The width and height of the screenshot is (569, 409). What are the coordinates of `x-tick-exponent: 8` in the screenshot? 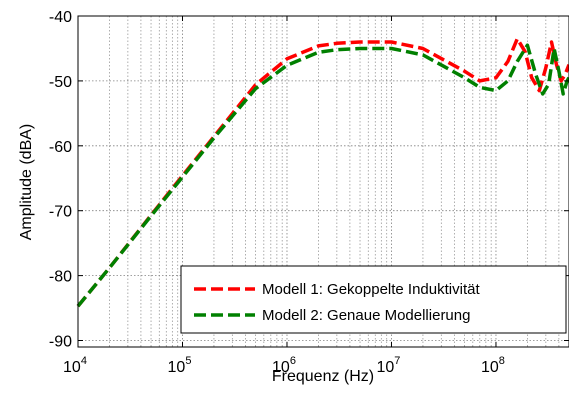 It's located at (502, 361).